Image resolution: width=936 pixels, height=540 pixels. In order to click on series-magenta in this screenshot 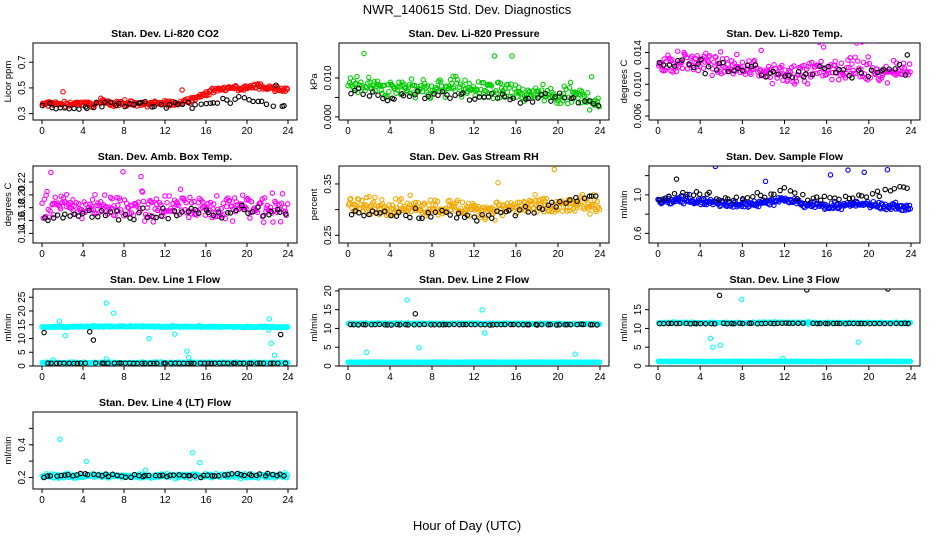, I will do `click(784, 65)`.